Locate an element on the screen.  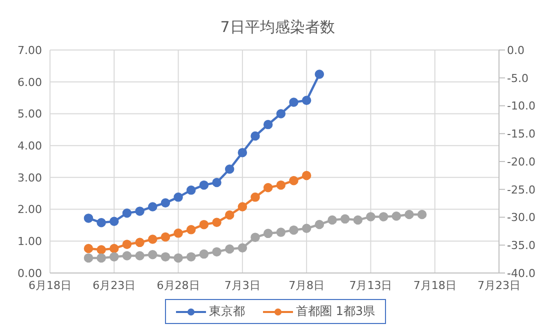
legend-label: 東京都 is located at coordinates (226, 311).